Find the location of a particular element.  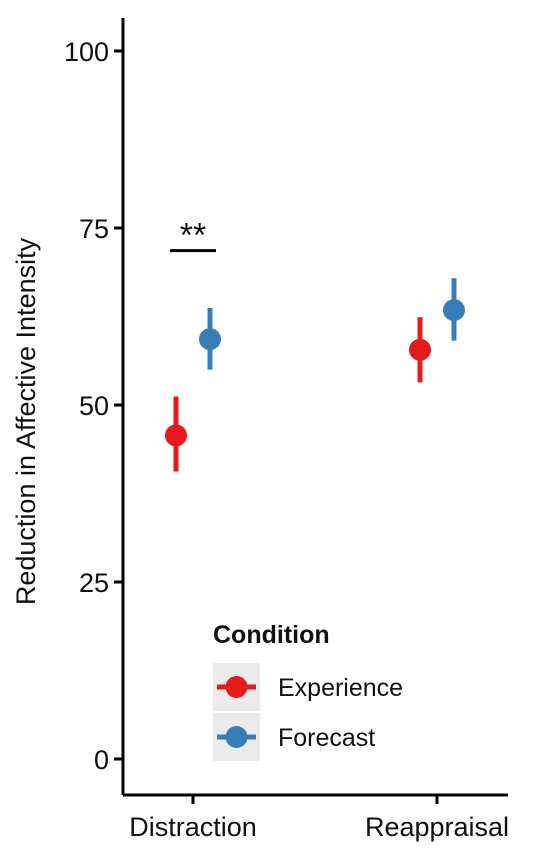

significance-label: ** is located at coordinates (193, 236).